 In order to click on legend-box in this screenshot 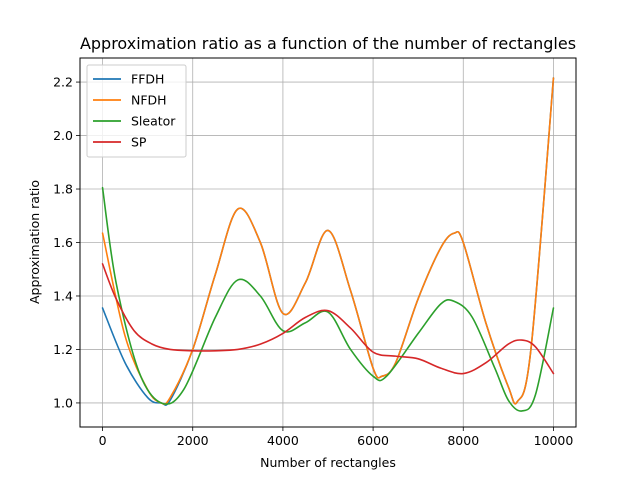, I will do `click(136, 111)`.